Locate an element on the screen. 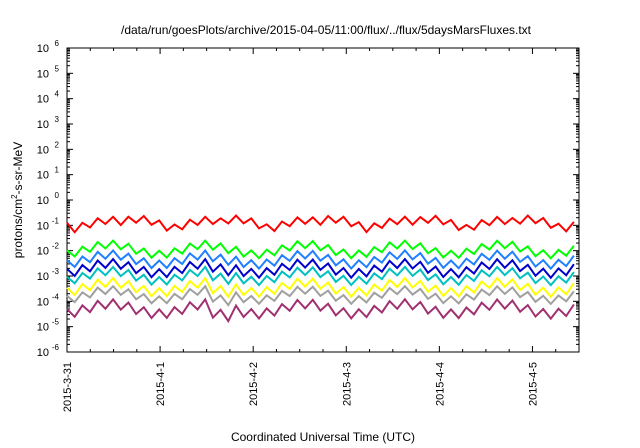 The height and width of the screenshot is (448, 640). y-tick-exp: -4 is located at coordinates (56, 296).